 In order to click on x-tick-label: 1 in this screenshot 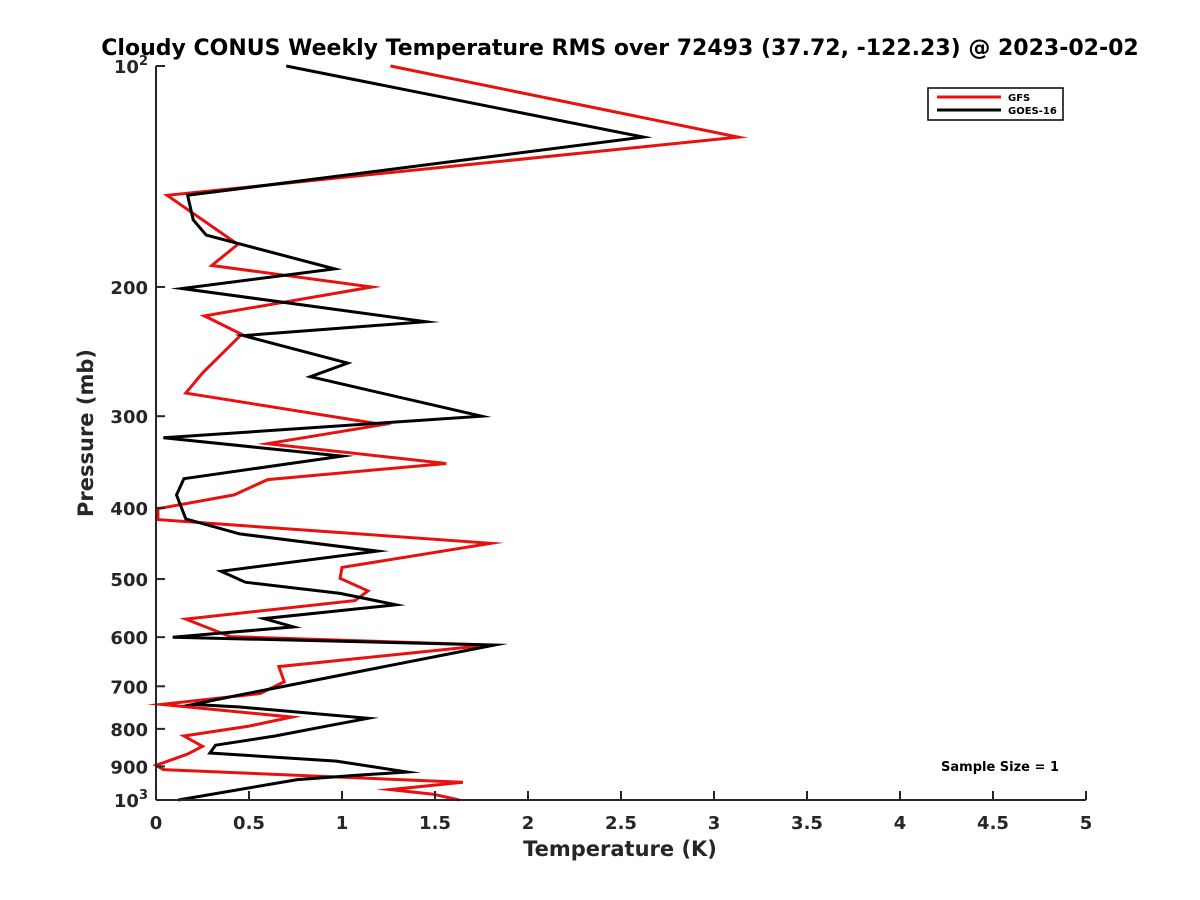, I will do `click(342, 823)`.